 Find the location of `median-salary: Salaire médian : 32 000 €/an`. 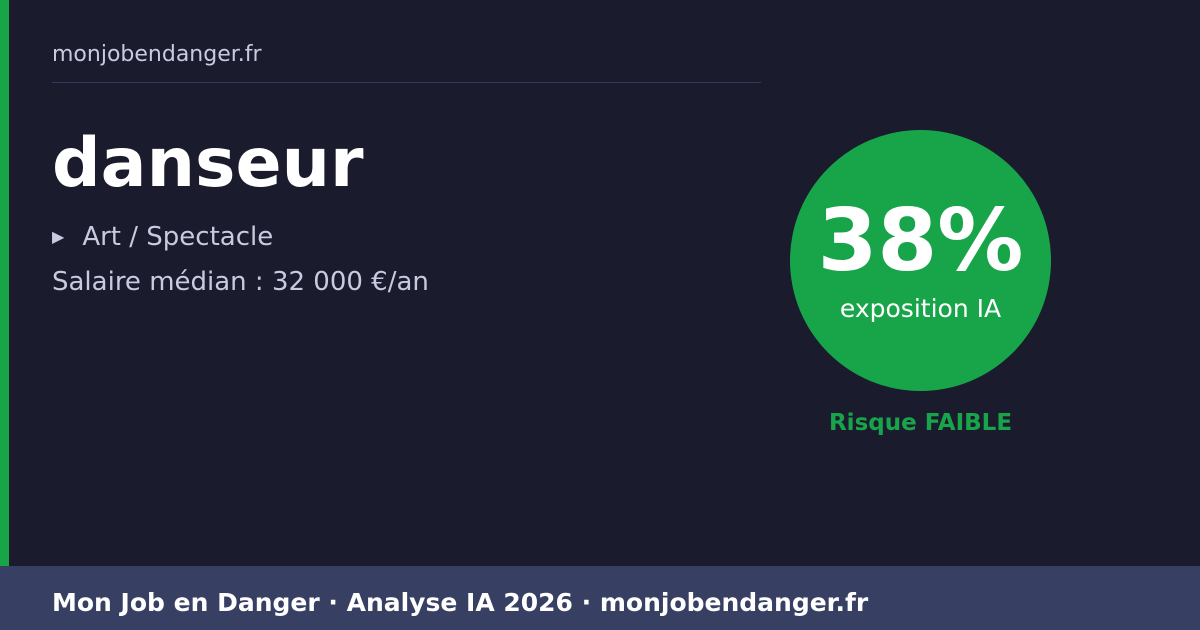

median-salary: Salaire médian : 32 000 €/an is located at coordinates (240, 282).